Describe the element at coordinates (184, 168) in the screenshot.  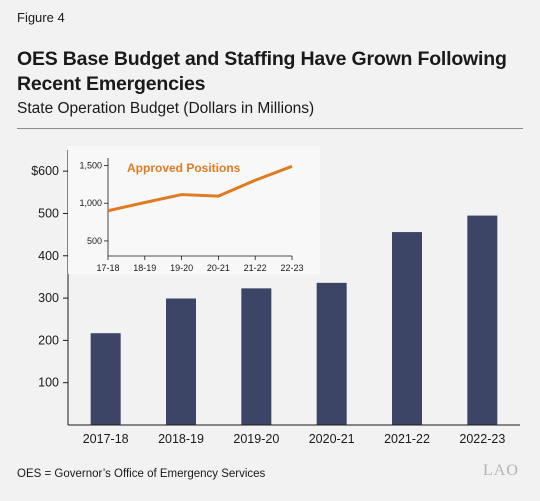
I see `inset-series-label: Approved Positions` at that location.